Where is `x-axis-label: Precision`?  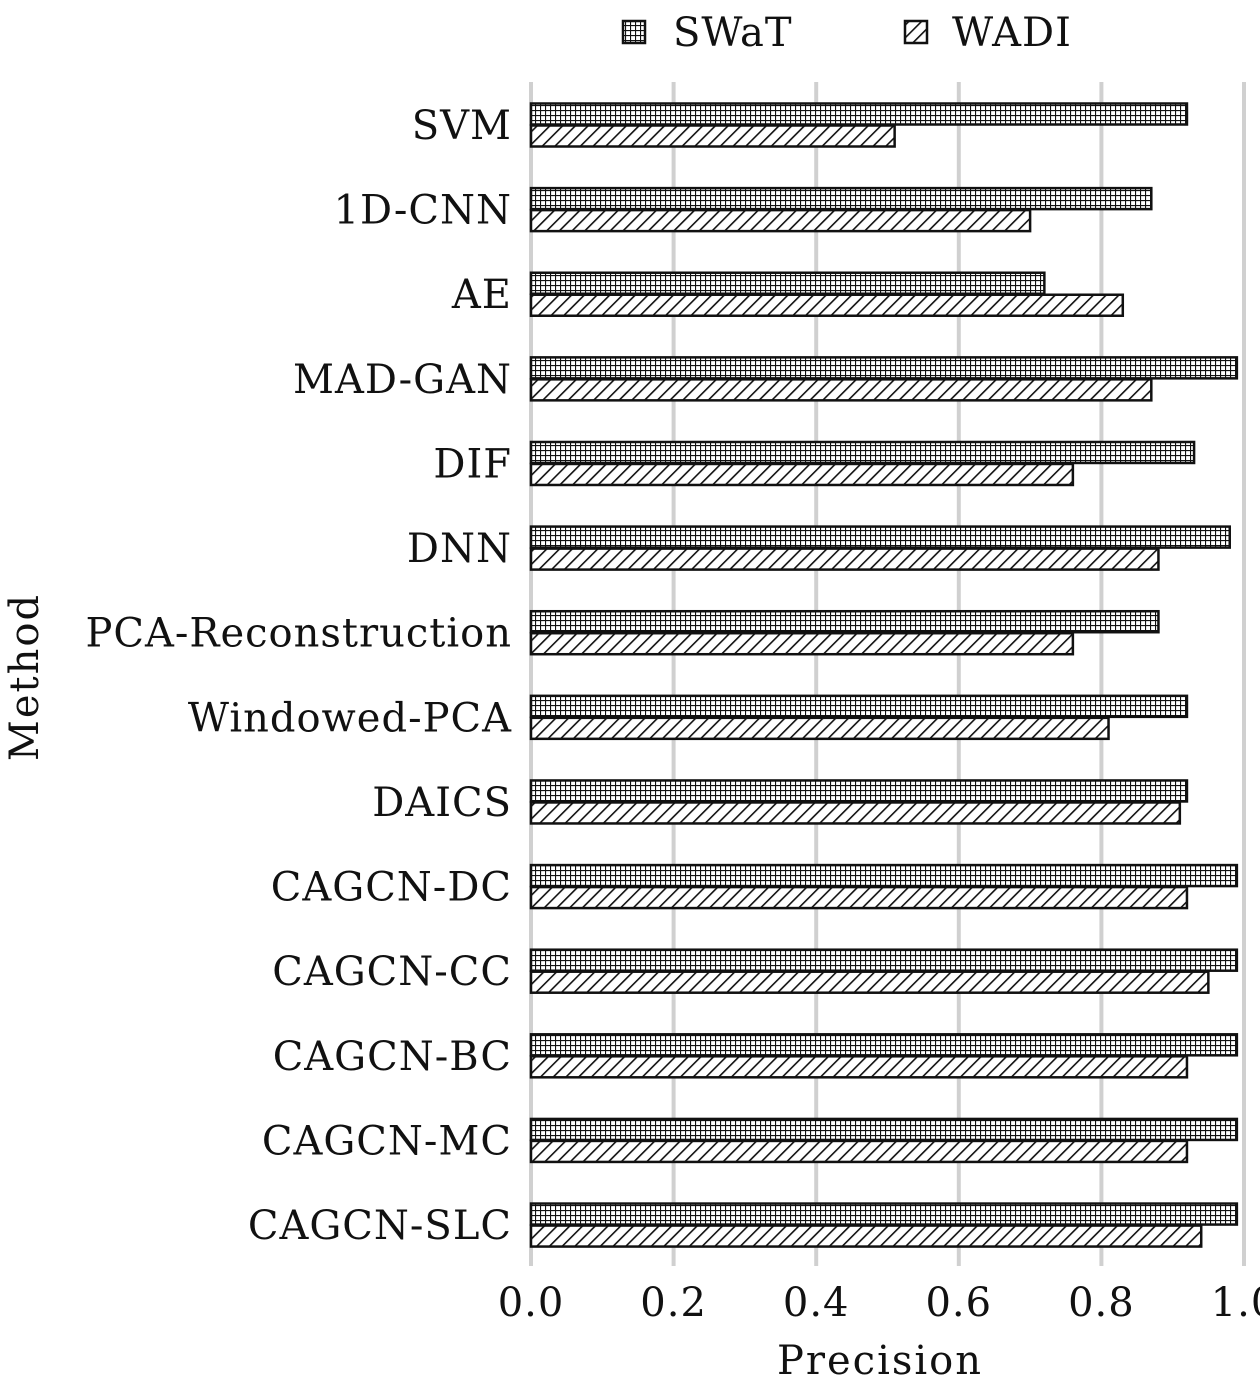
x-axis-label: Precision is located at coordinates (880, 1361).